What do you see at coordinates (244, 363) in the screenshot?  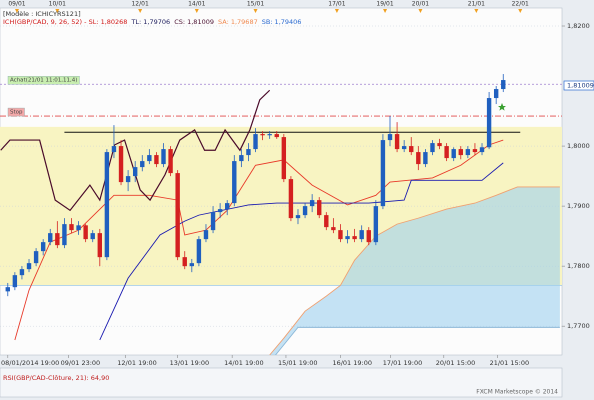 I see `x-tick-label: 14/01 19:00` at bounding box center [244, 363].